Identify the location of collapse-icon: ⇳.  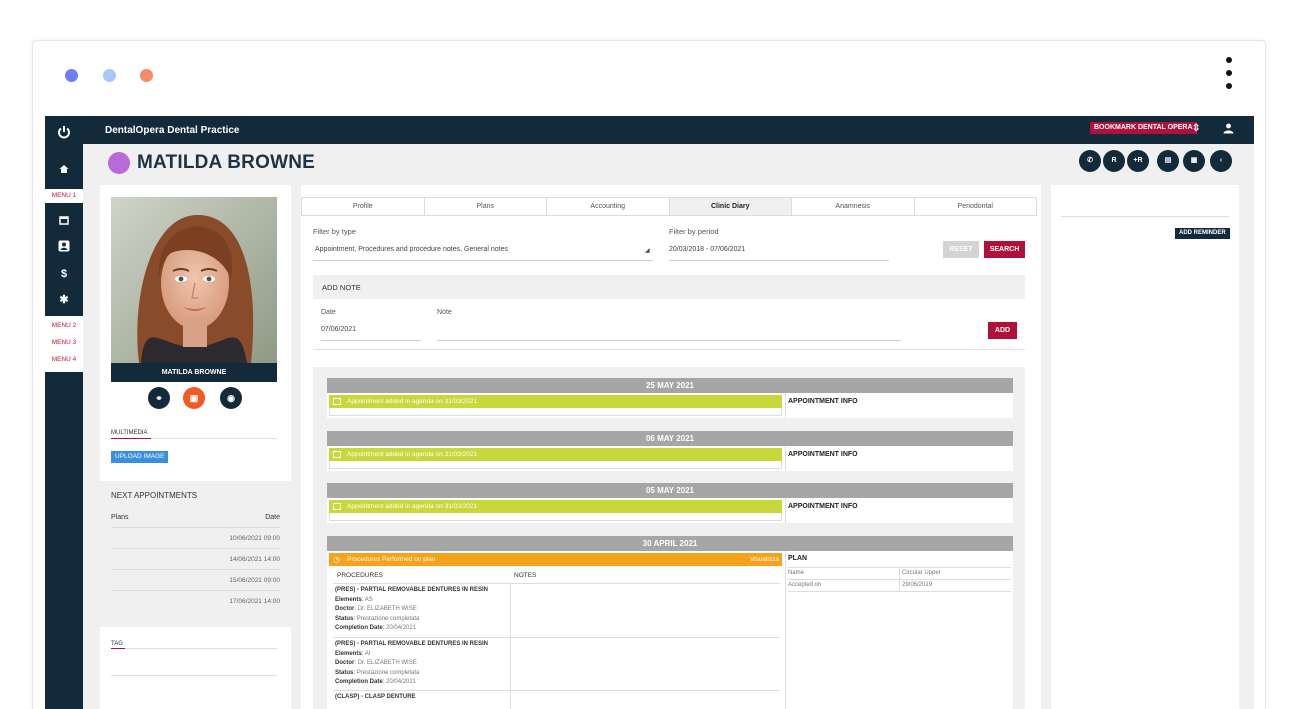
(1196, 128).